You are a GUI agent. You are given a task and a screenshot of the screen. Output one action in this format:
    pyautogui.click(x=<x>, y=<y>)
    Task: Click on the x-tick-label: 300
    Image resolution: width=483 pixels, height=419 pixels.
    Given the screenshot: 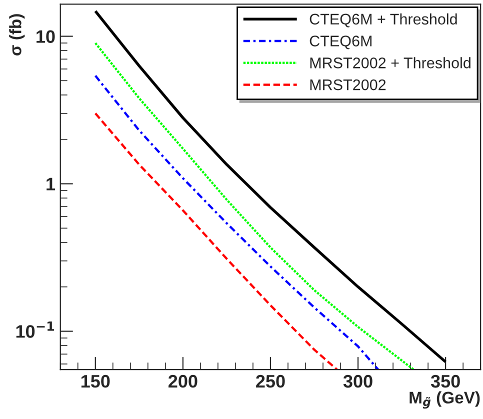 What is the action you would take?
    pyautogui.click(x=357, y=381)
    